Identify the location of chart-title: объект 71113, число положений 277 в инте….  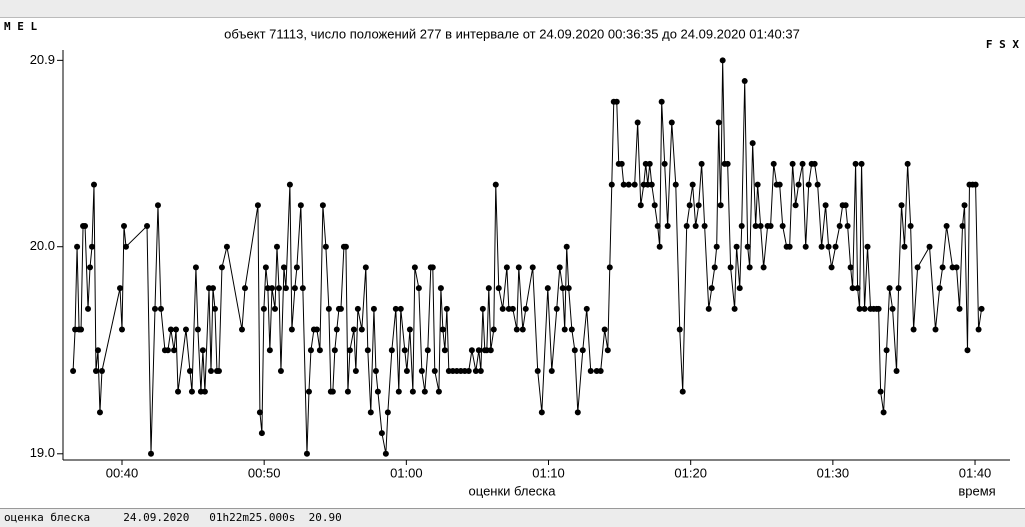
(512, 33).